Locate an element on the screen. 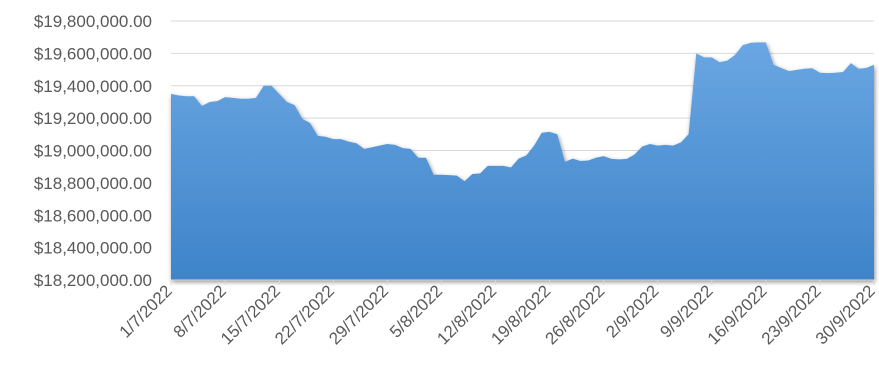 Image resolution: width=879 pixels, height=370 pixels. x-tick-label: 30/9/2022 is located at coordinates (845, 314).